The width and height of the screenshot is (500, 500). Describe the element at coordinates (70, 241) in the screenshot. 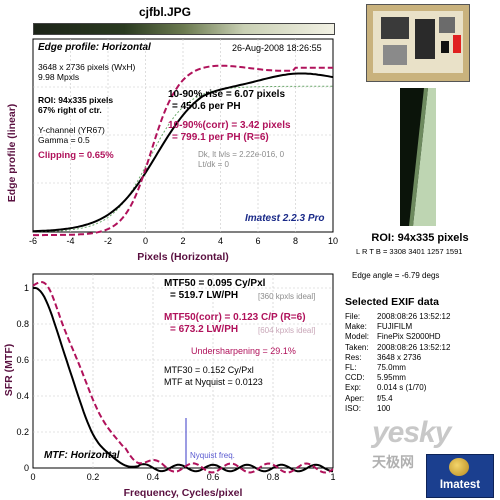

I see `edge-xtick: -4` at that location.